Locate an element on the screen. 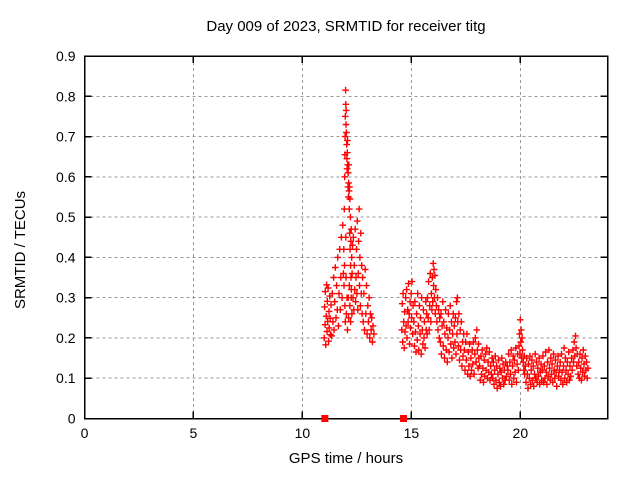 The height and width of the screenshot is (480, 640). y-tick-label: 0.7 is located at coordinates (66, 137).